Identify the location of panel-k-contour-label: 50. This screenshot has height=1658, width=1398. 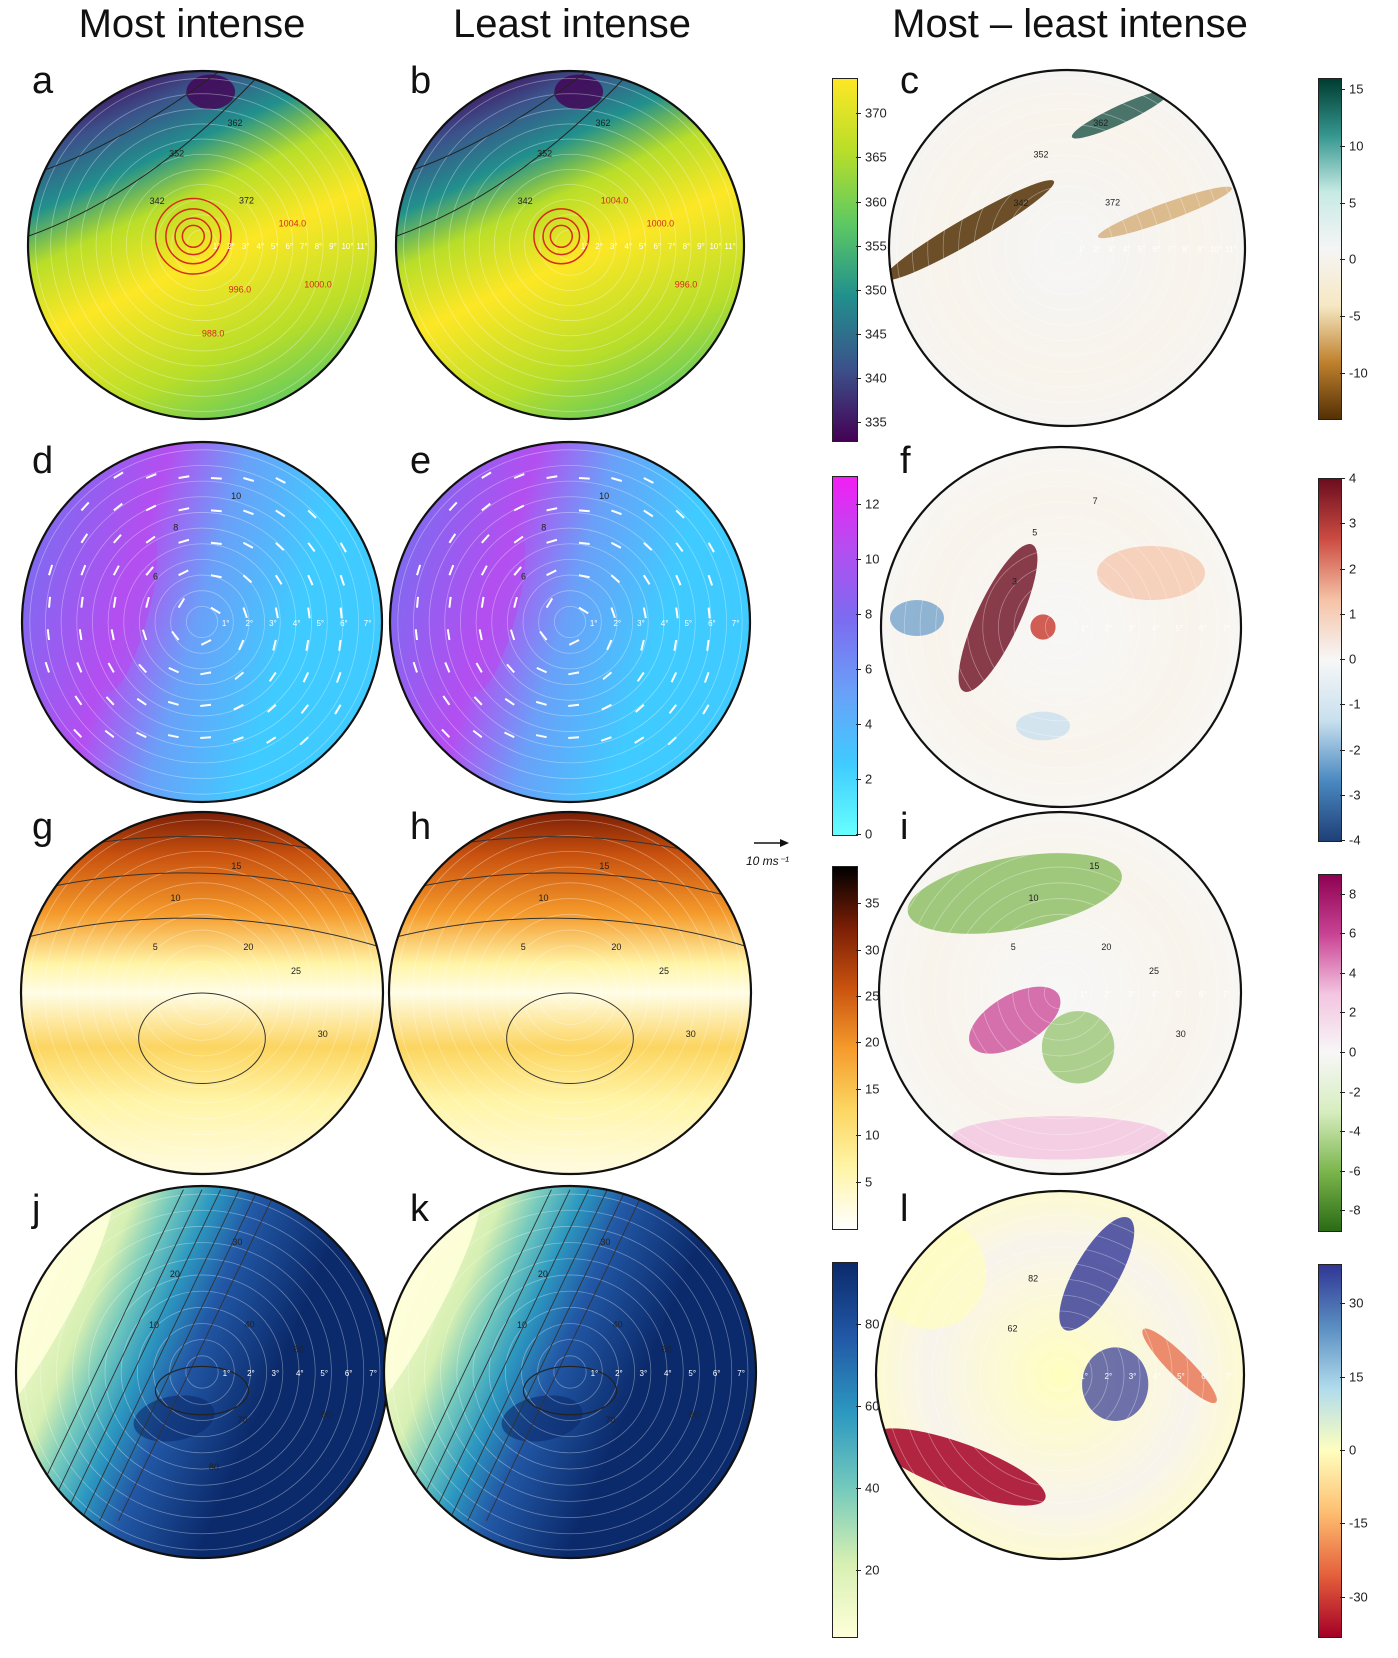
(667, 1349).